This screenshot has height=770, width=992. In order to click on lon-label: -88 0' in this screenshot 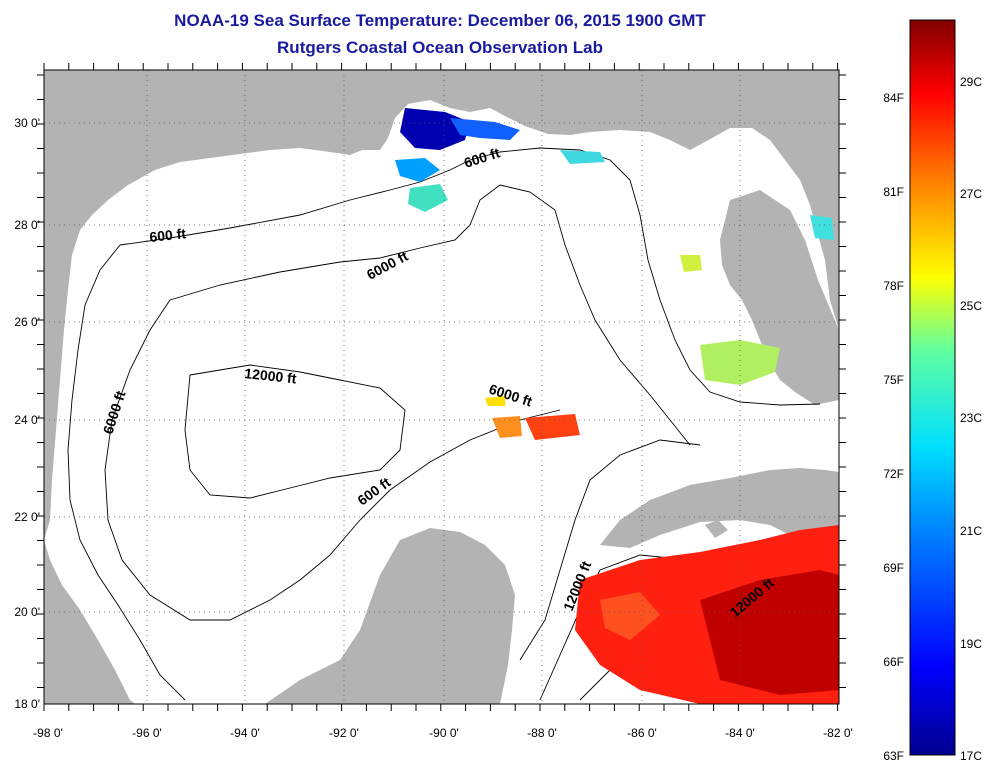, I will do `click(542, 733)`.